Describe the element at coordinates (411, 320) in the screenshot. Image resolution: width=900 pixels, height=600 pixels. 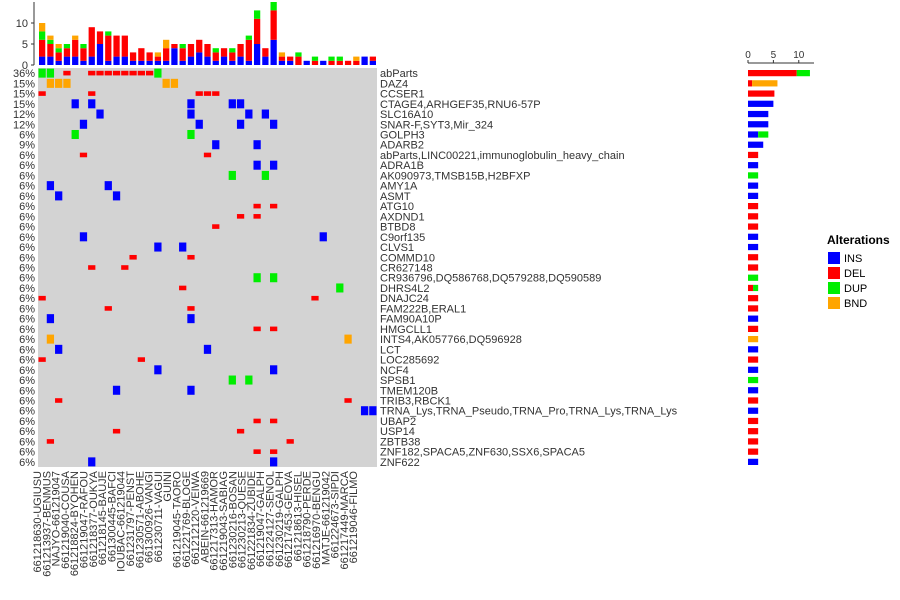
I see `gene-label: FAM90A10P` at that location.